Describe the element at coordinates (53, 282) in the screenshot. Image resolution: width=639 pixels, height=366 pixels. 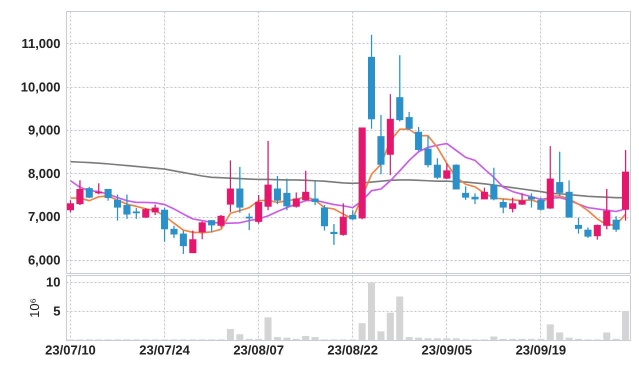
I see `y-tick-label: 10` at that location.